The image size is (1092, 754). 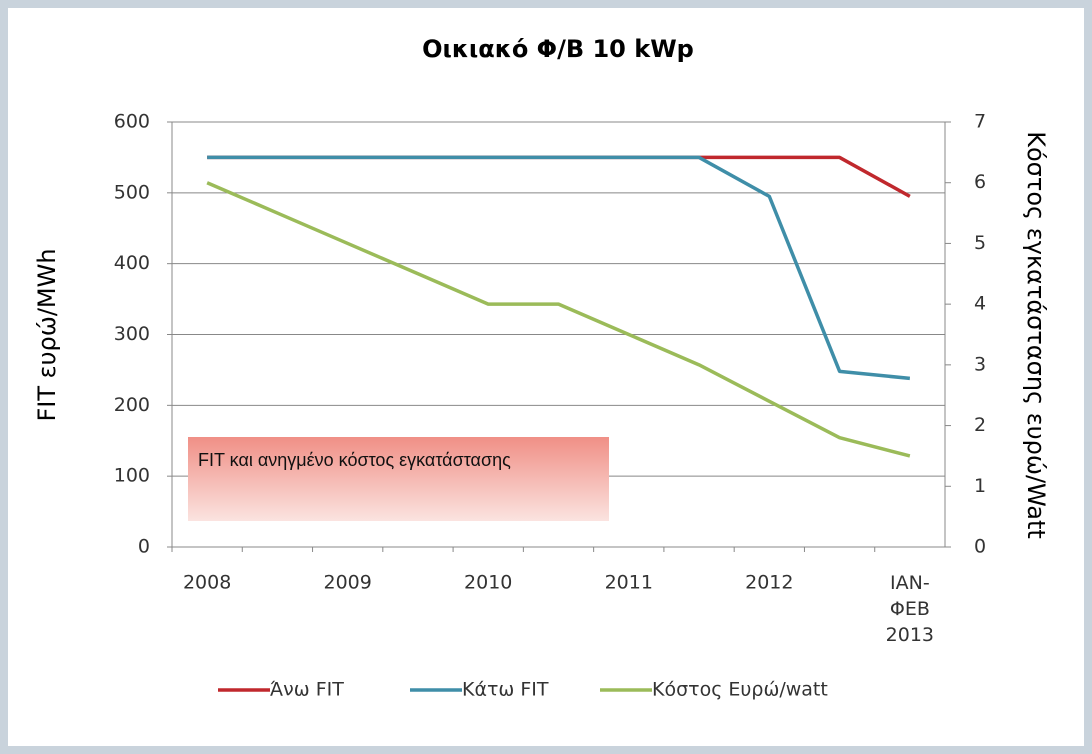 What do you see at coordinates (398, 479) in the screenshot?
I see `annotation: FIT και ανηγμένο κόστος εγκατάστασης` at bounding box center [398, 479].